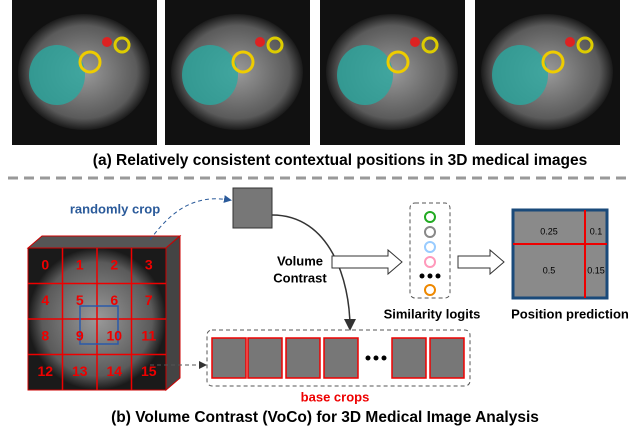 This screenshot has height=433, width=640. What do you see at coordinates (430, 250) in the screenshot?
I see `logits` at bounding box center [430, 250].